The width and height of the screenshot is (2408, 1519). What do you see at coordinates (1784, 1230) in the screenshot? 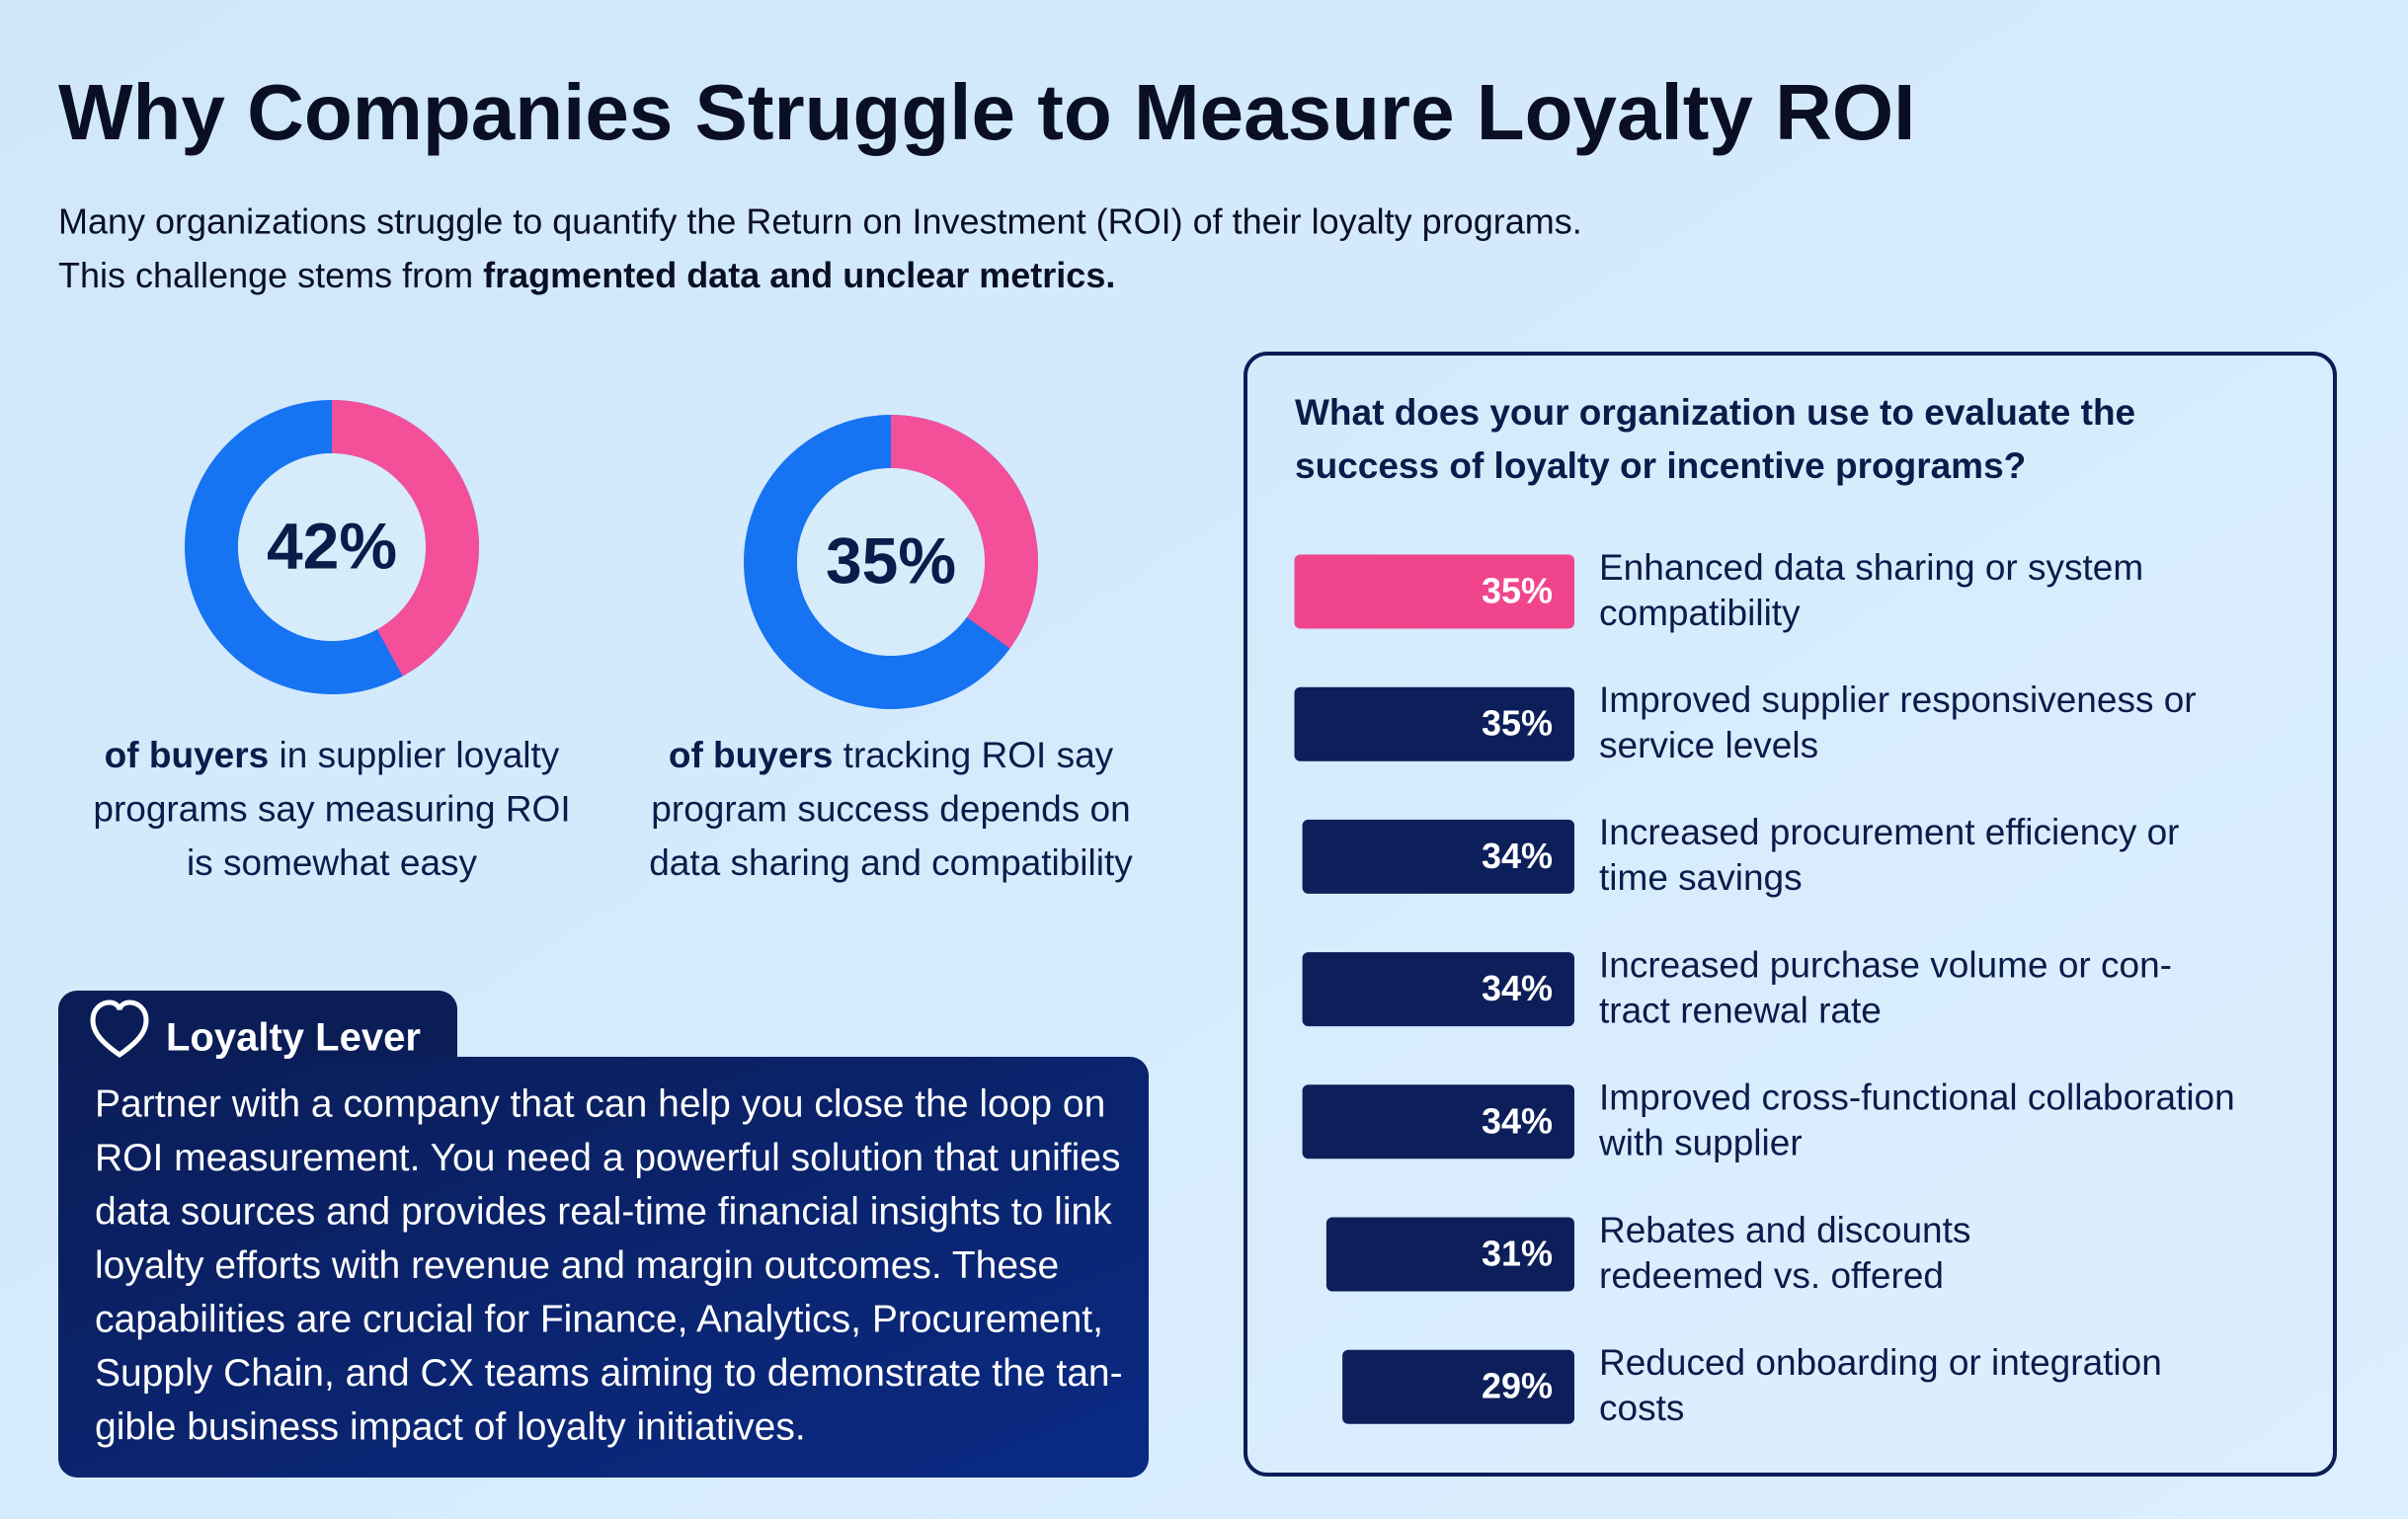
I see `bar-category: Rebates and discounts` at bounding box center [1784, 1230].